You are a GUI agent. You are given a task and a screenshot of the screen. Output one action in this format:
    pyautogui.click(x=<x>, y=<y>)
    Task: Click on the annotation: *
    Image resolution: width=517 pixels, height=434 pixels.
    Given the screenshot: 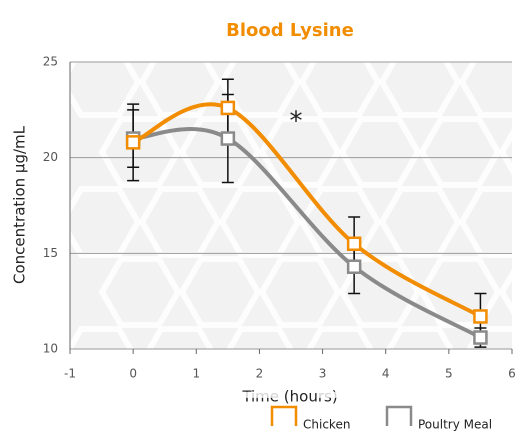 What is the action you would take?
    pyautogui.click(x=296, y=122)
    